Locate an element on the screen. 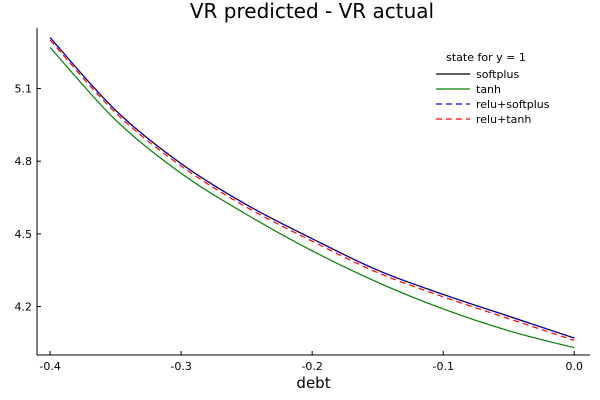 This screenshot has width=600, height=400. legend-label-relu-softplus: relu+softplus is located at coordinates (513, 104).